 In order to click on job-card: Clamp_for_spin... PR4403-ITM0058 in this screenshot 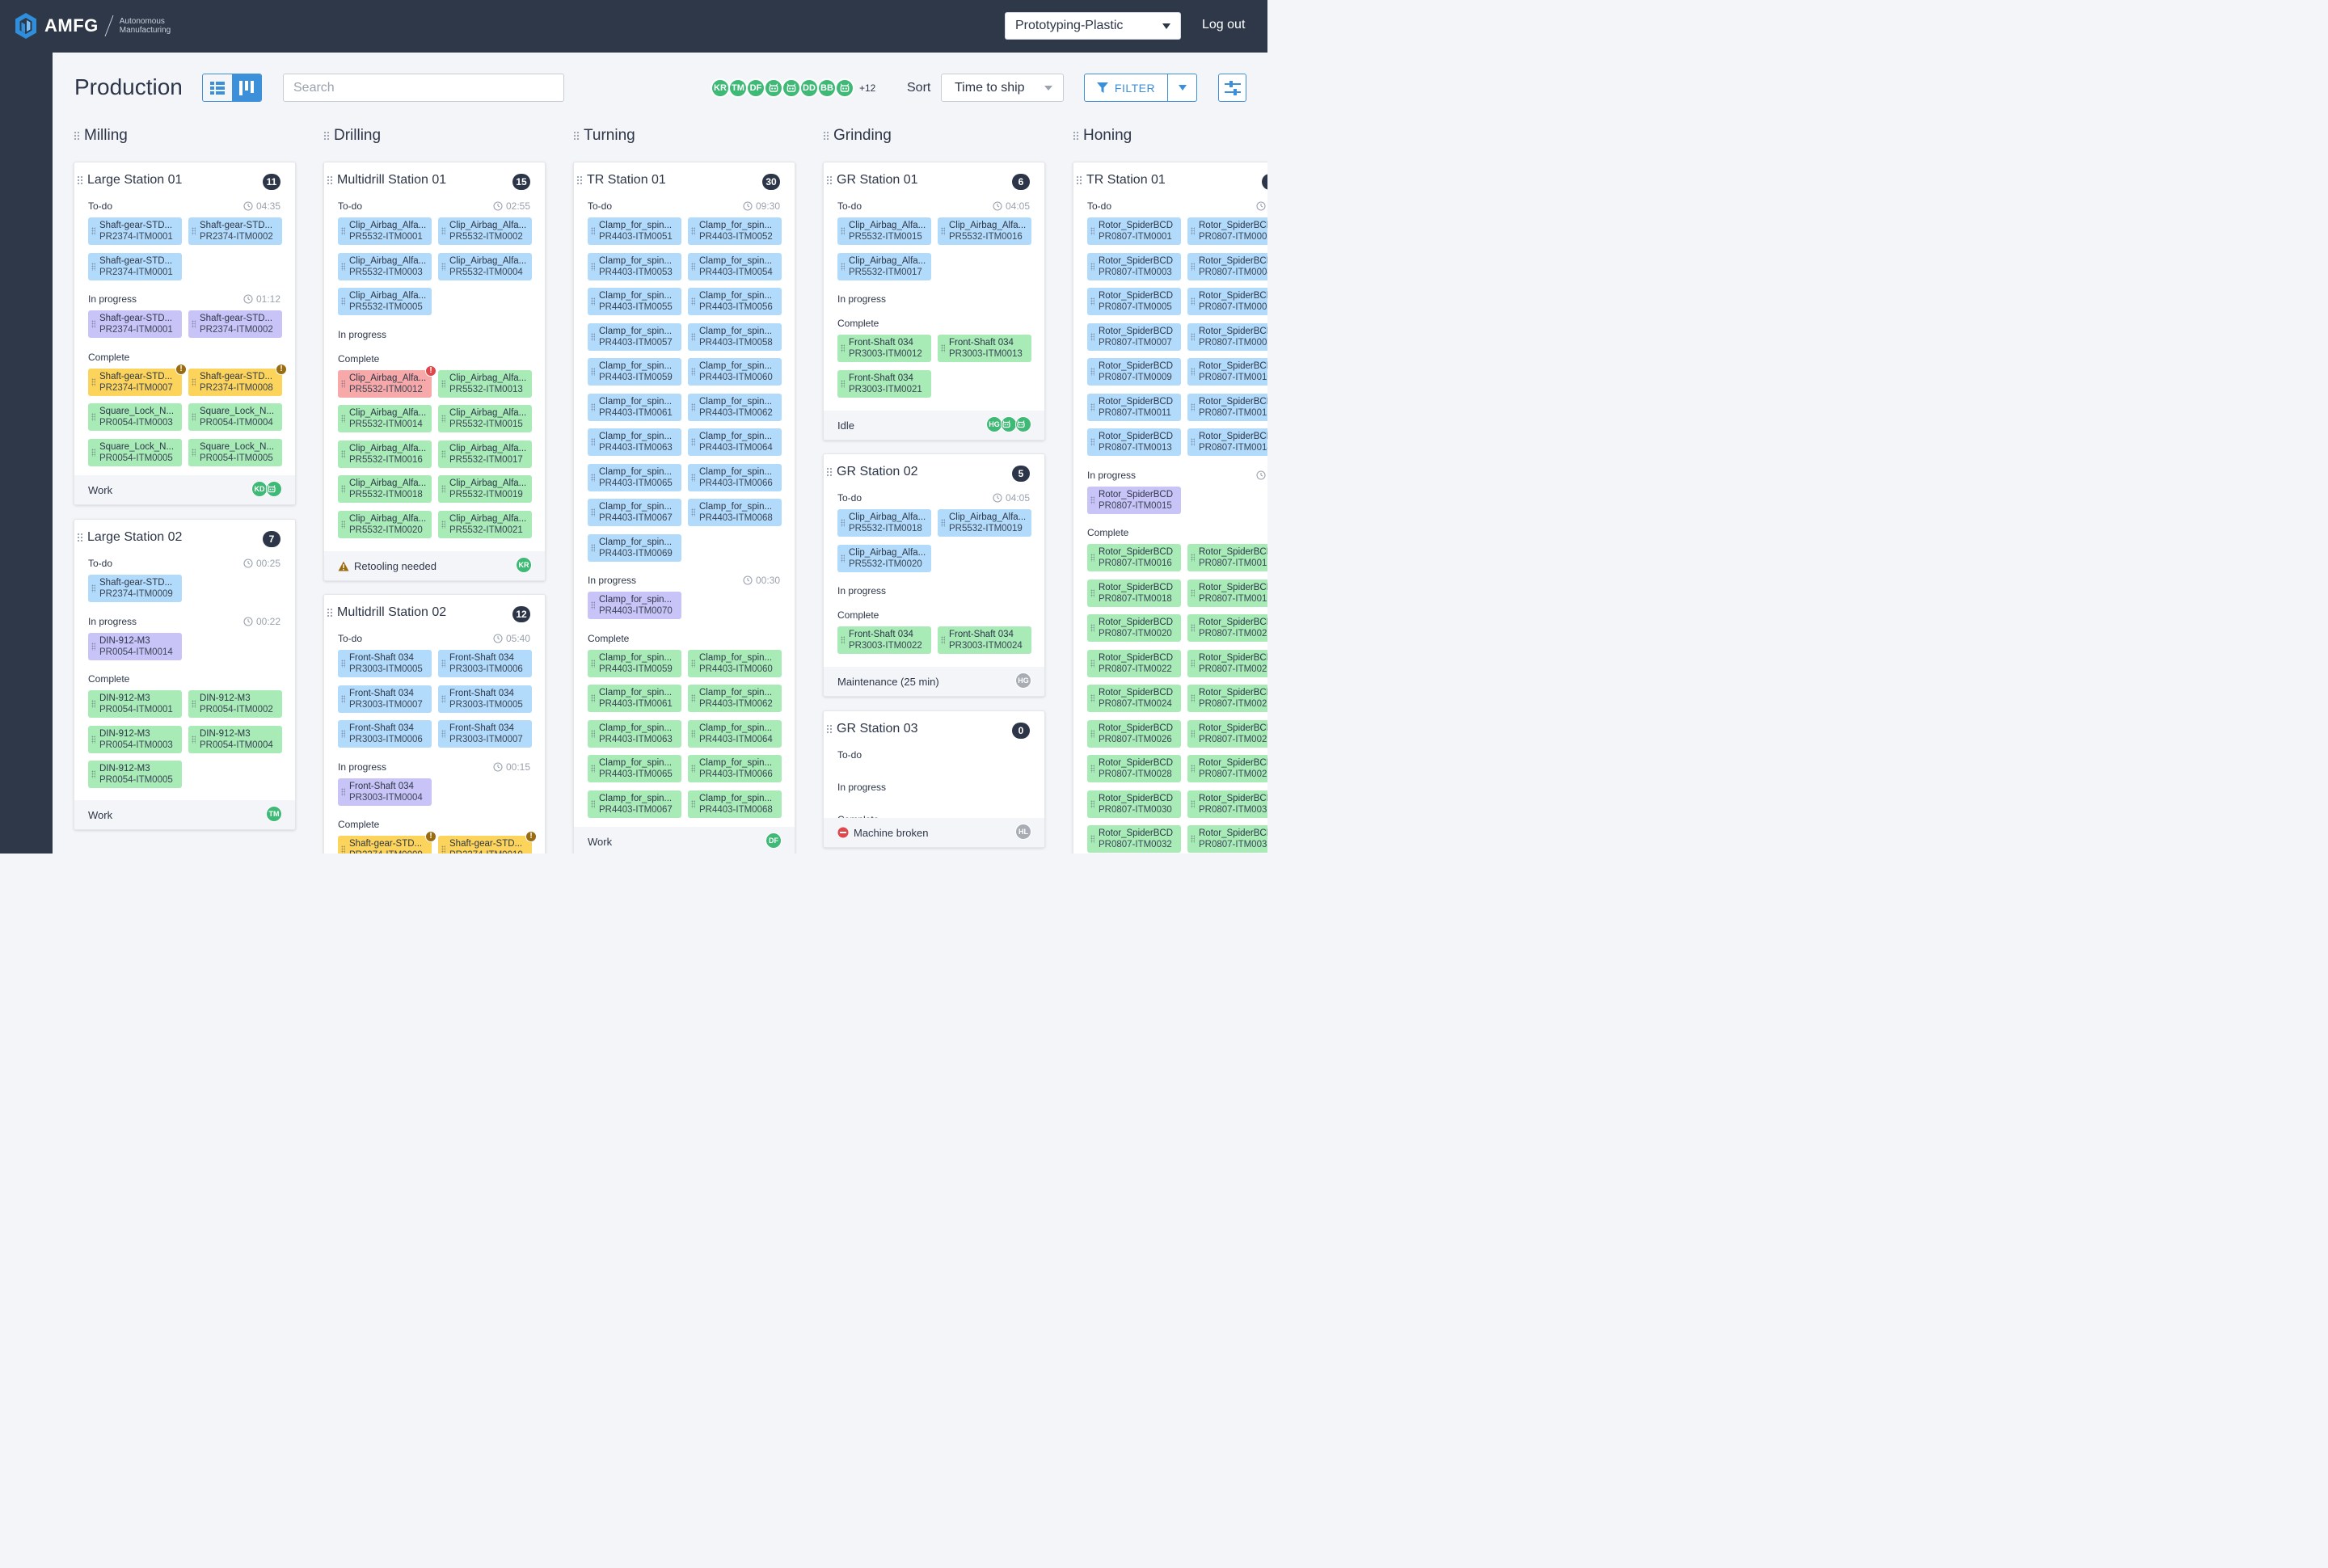, I will do `click(735, 336)`.